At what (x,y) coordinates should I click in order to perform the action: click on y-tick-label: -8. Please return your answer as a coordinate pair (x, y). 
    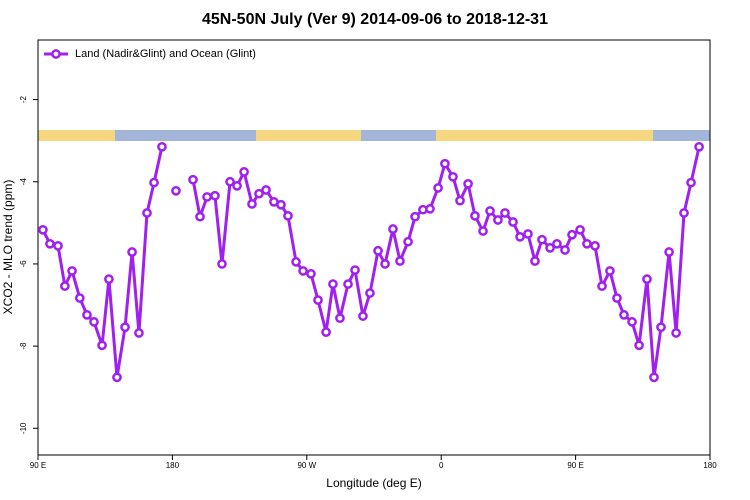
    Looking at the image, I should click on (23, 346).